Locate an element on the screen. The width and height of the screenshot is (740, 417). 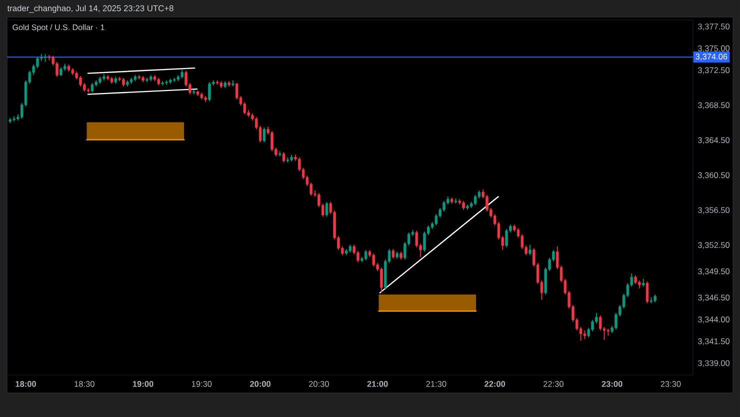
x-tick-label: 23:00 is located at coordinates (612, 384).